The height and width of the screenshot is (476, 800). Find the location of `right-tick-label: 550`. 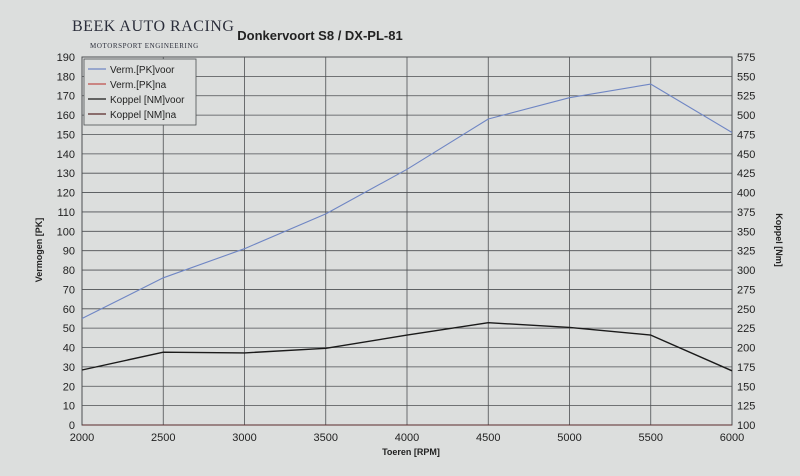

right-tick-label: 550 is located at coordinates (746, 77).